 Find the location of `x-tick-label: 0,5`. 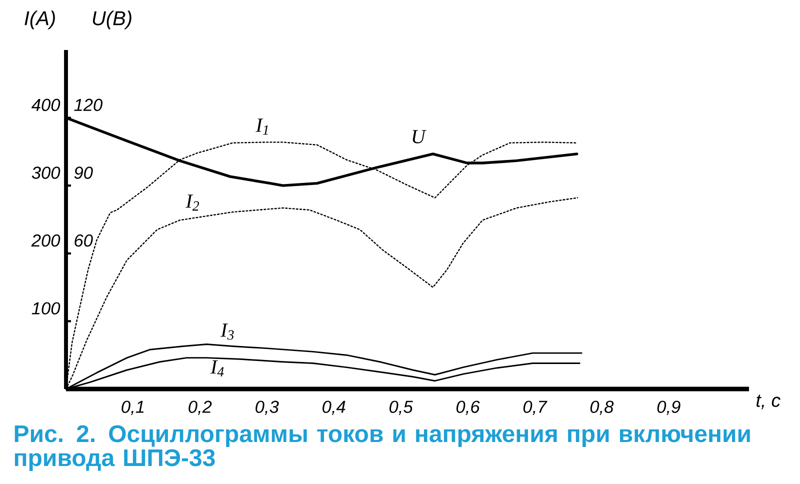

x-tick-label: 0,5 is located at coordinates (401, 408).